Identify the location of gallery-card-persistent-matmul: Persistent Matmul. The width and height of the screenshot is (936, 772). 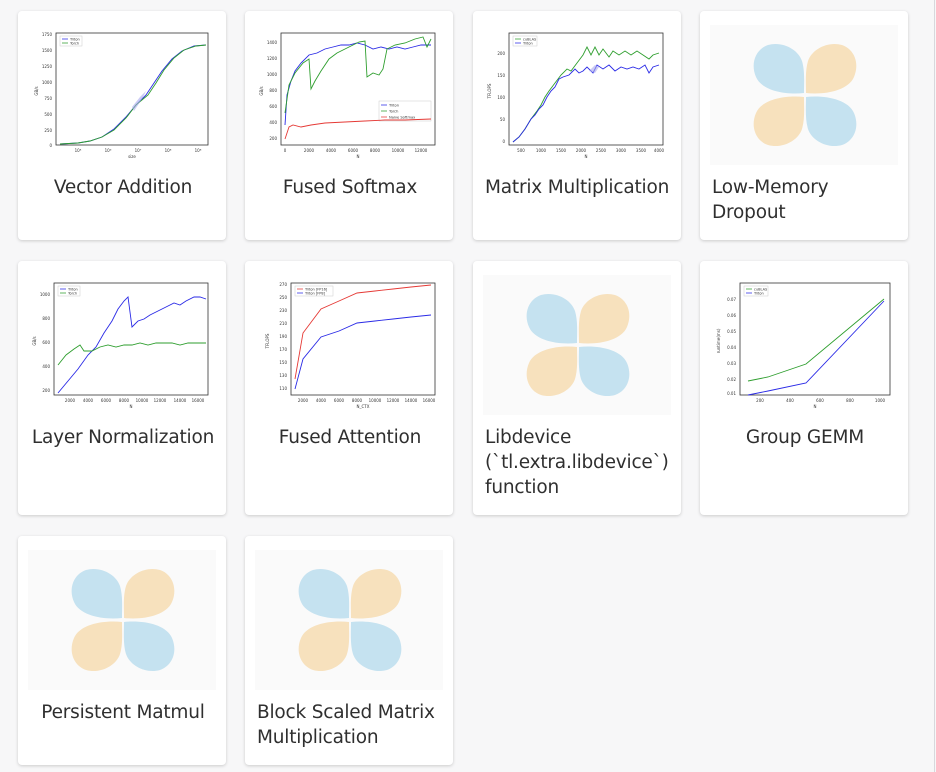
(122, 650).